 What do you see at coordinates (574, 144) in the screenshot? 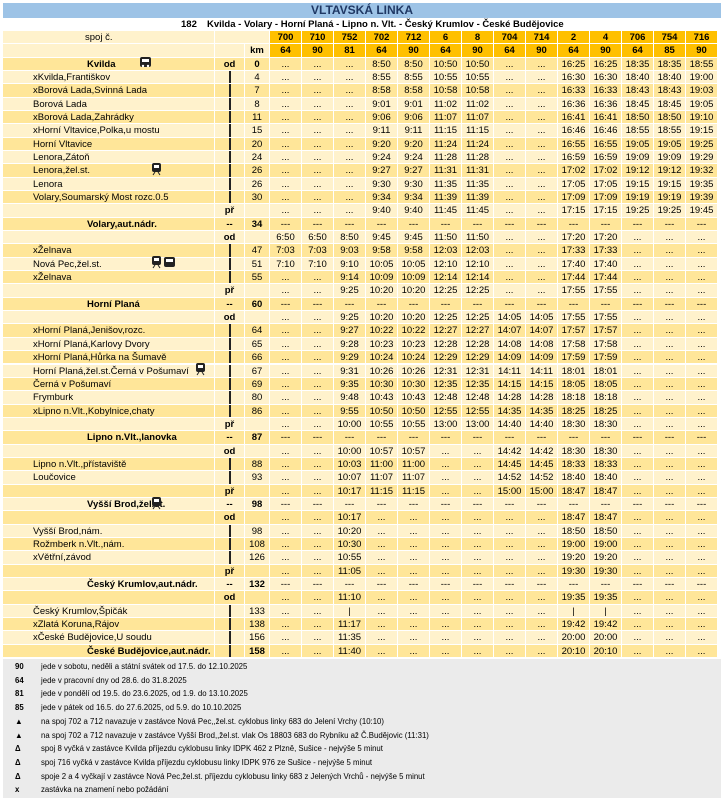
I see `time: 16:55` at bounding box center [574, 144].